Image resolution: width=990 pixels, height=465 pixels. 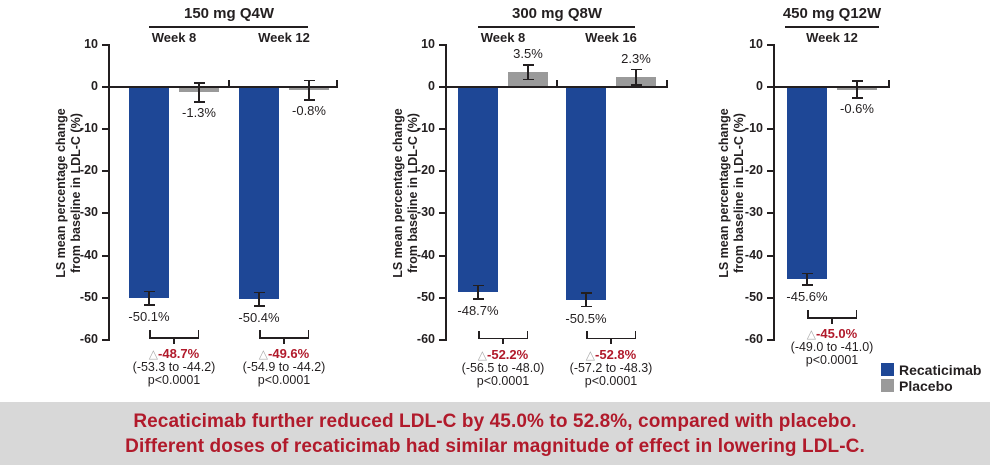 What do you see at coordinates (284, 367) in the screenshot?
I see `difference-ci: (-54.9 to -44.2)` at bounding box center [284, 367].